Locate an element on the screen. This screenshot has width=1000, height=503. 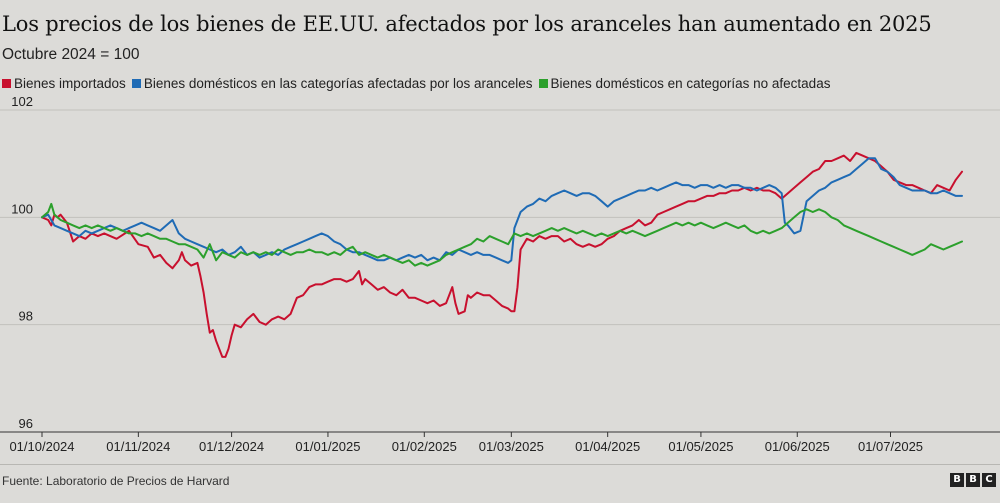
bbc-logo: B B C is located at coordinates (973, 480).